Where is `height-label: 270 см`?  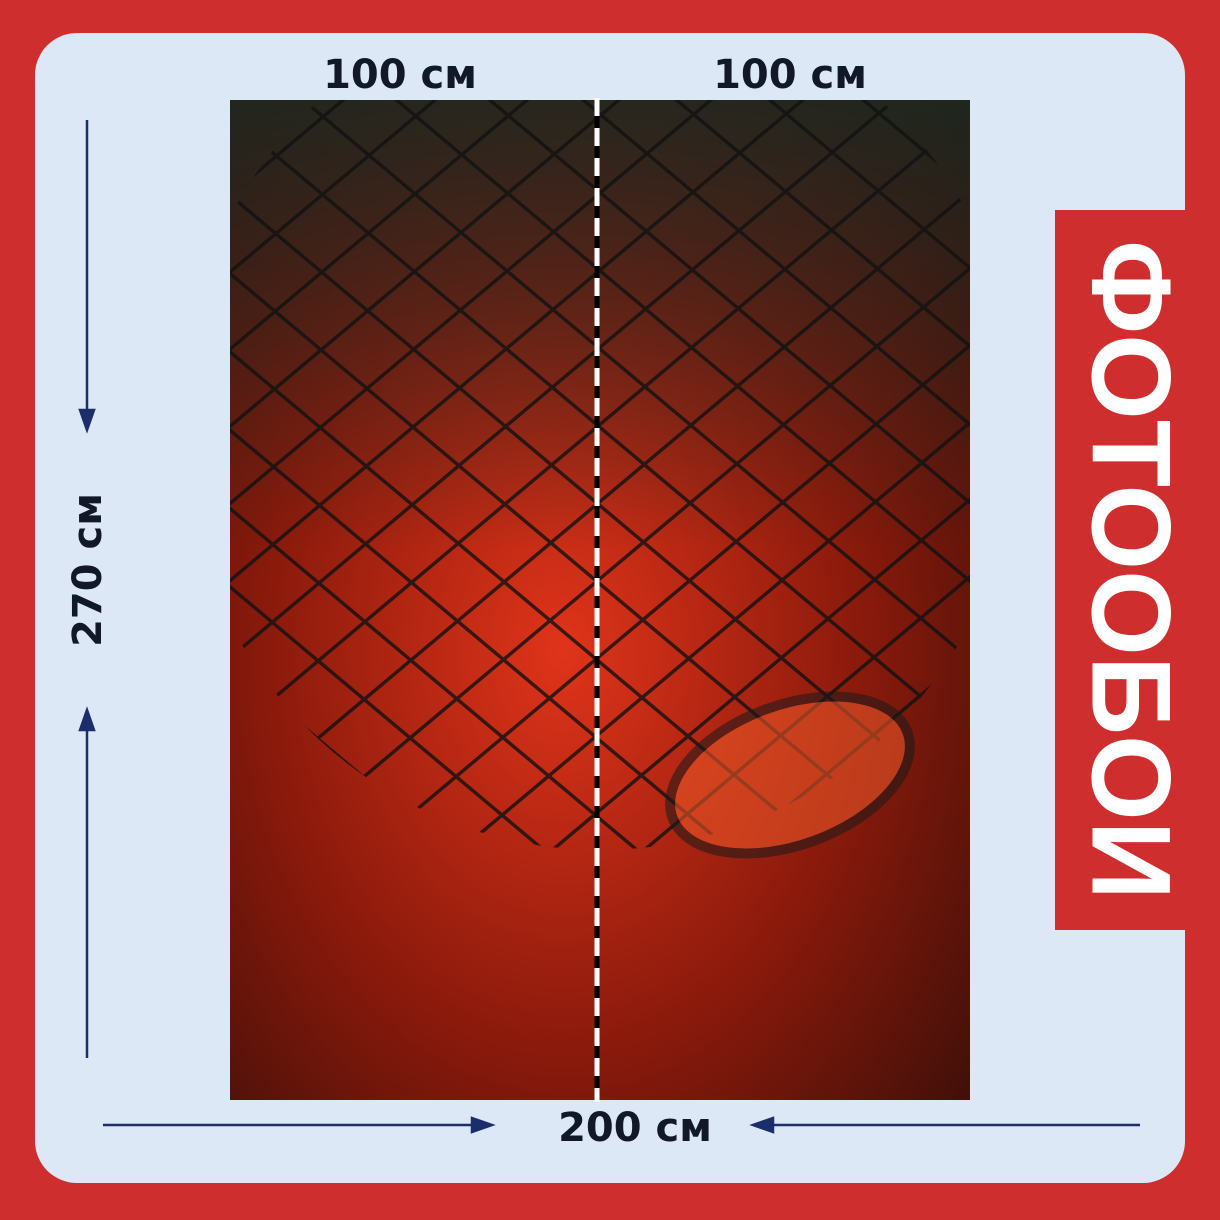
height-label: 270 см is located at coordinates (88, 570).